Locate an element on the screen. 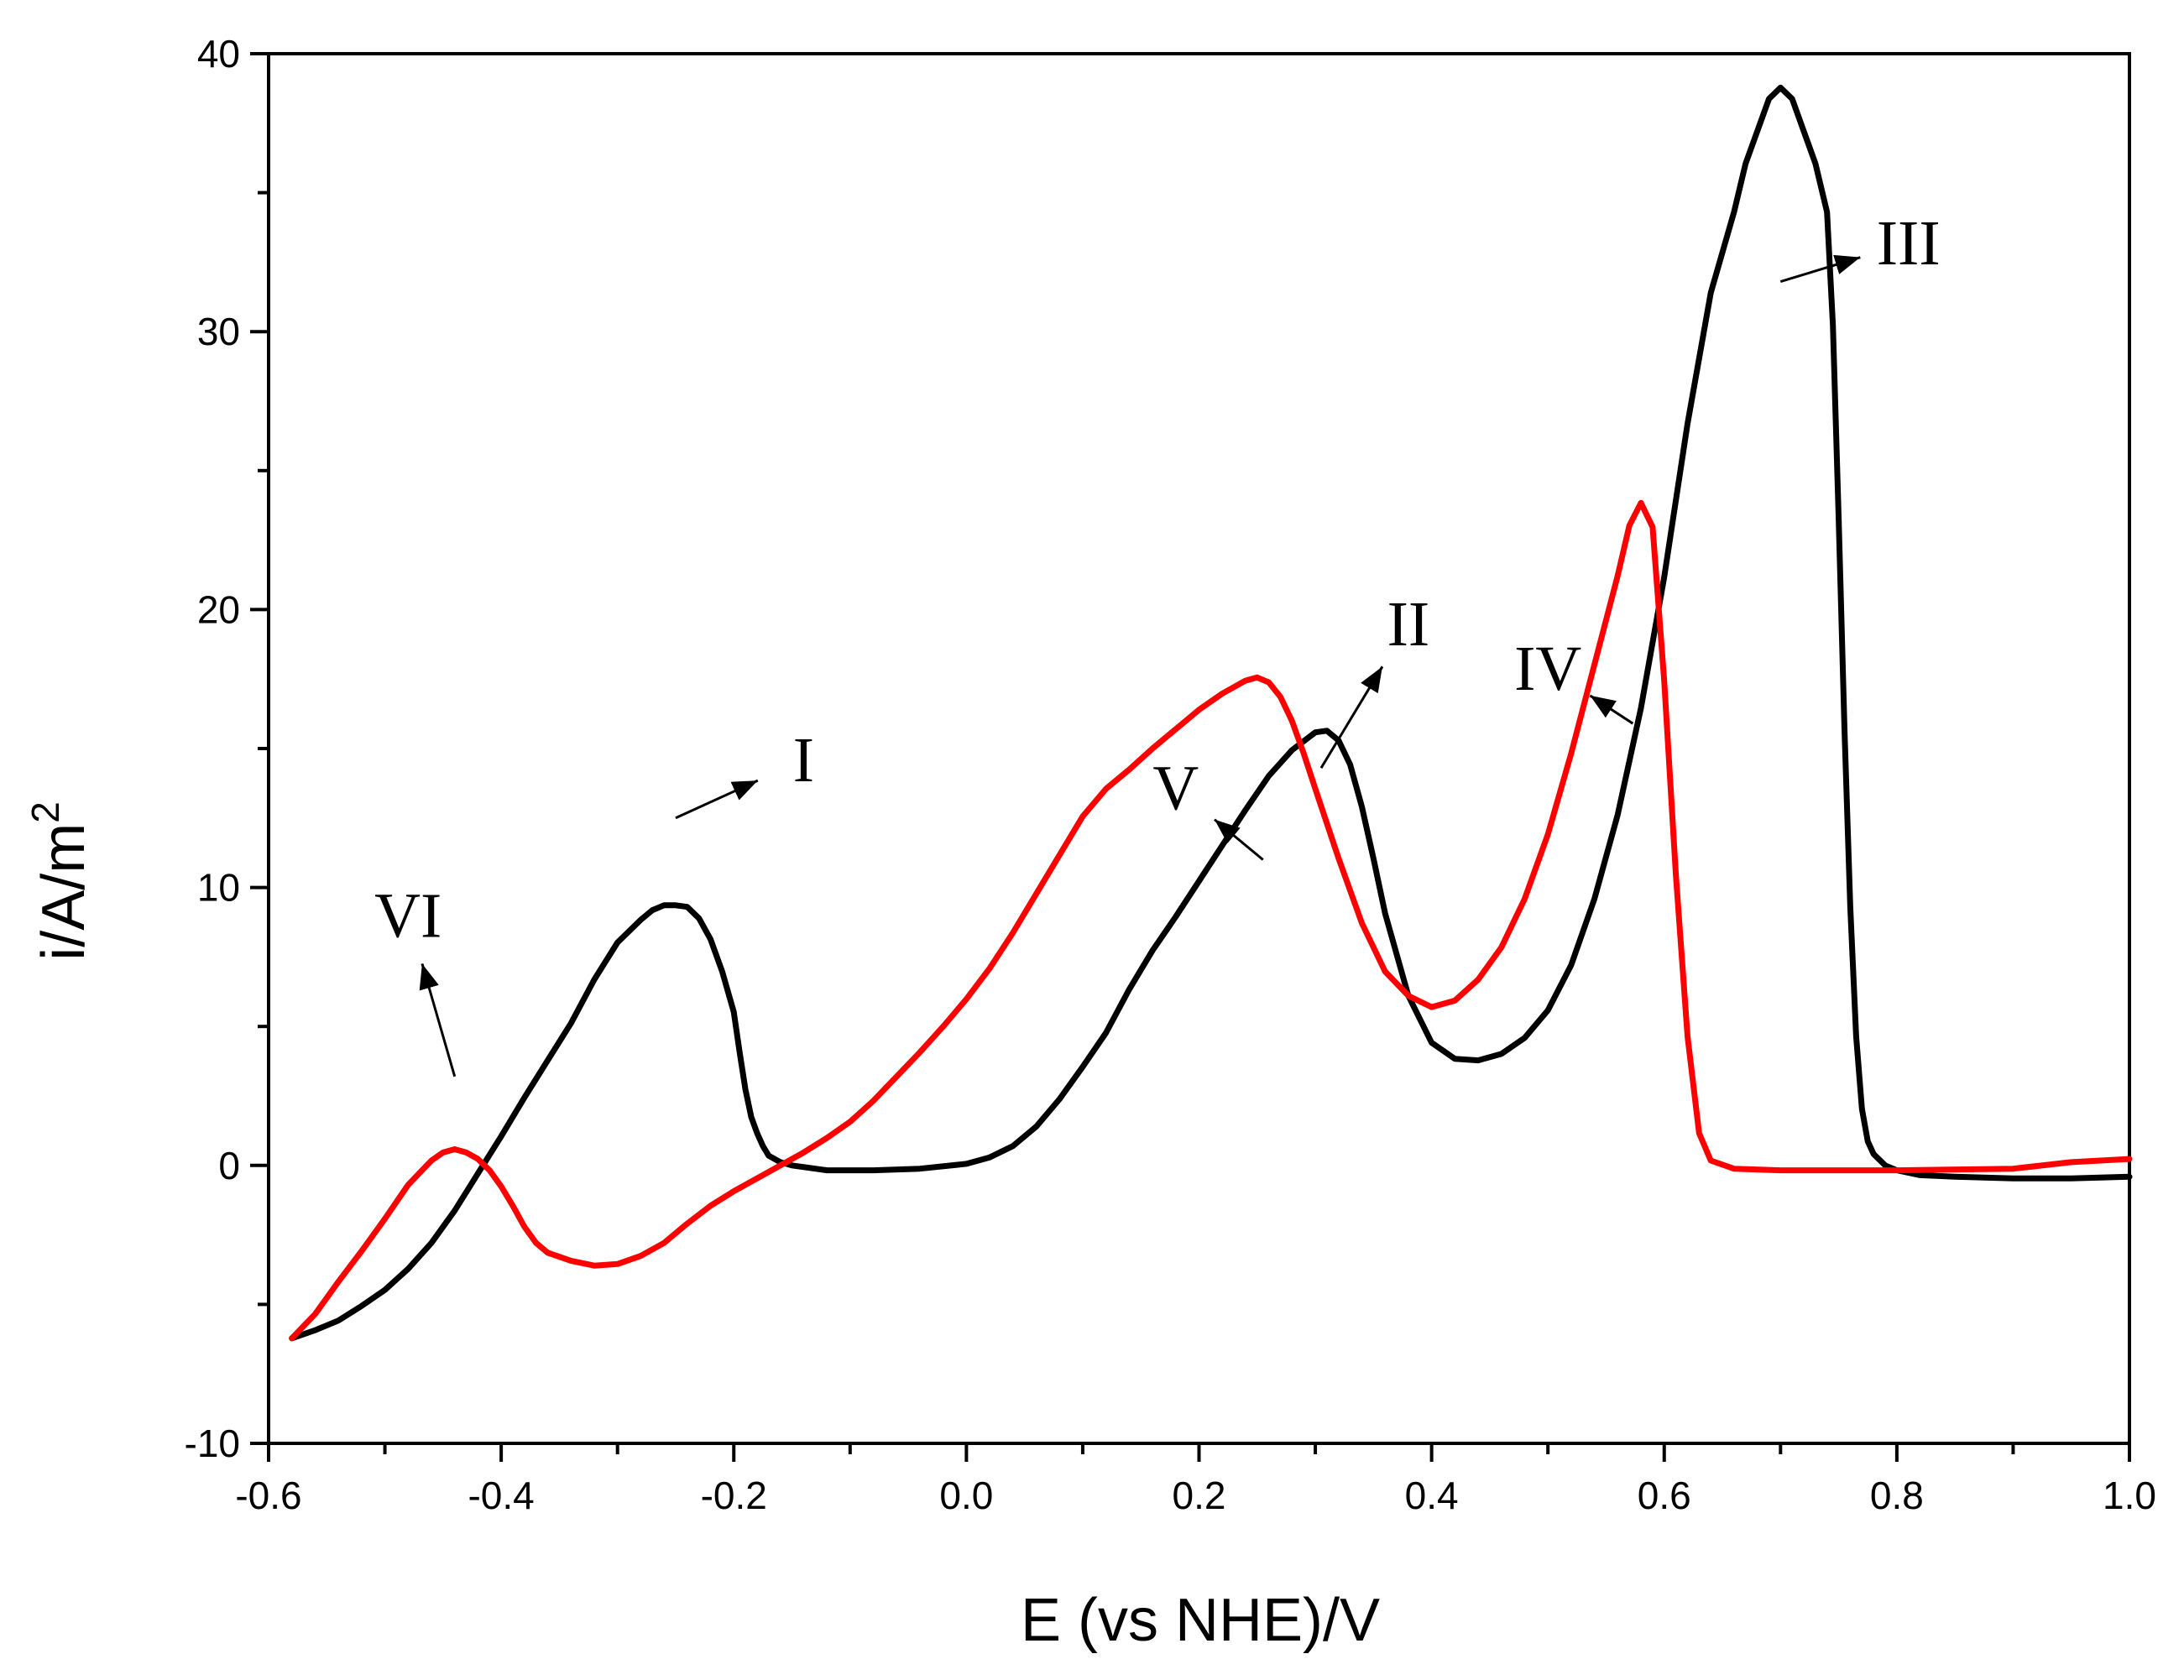 The width and height of the screenshot is (2184, 1680). annotation-label-iv: IV is located at coordinates (1547, 669).